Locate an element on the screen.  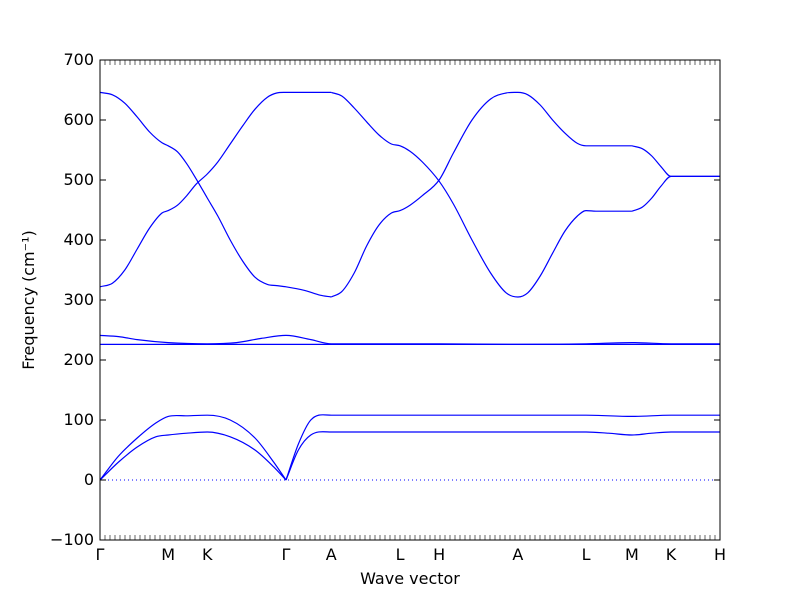
x-axis-label: Wave vector is located at coordinates (410, 578).